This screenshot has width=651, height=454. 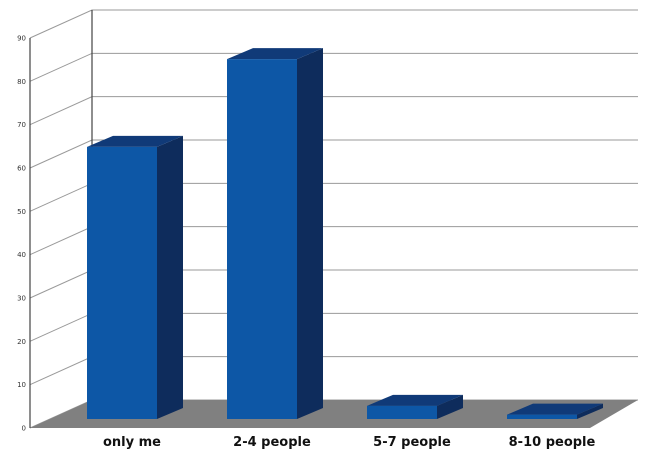 What do you see at coordinates (132, 442) in the screenshot?
I see `x-category-label: only me` at bounding box center [132, 442].